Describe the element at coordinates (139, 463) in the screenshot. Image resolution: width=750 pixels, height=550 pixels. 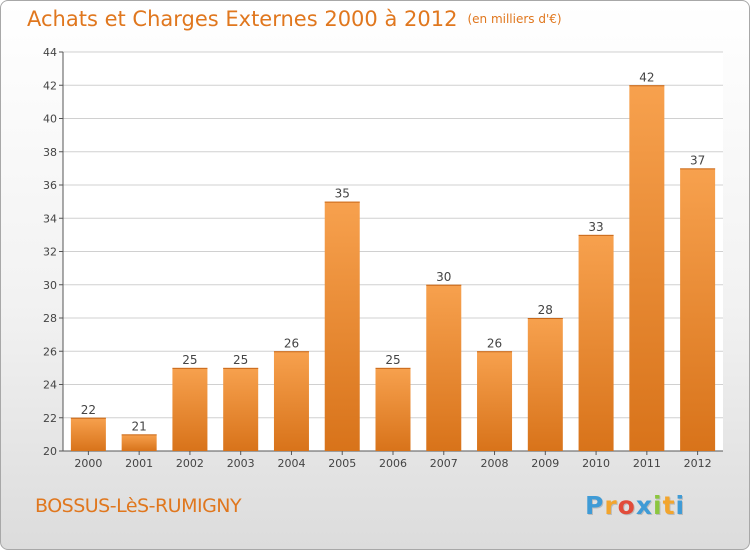
I see `x-tick-label: 2001` at that location.